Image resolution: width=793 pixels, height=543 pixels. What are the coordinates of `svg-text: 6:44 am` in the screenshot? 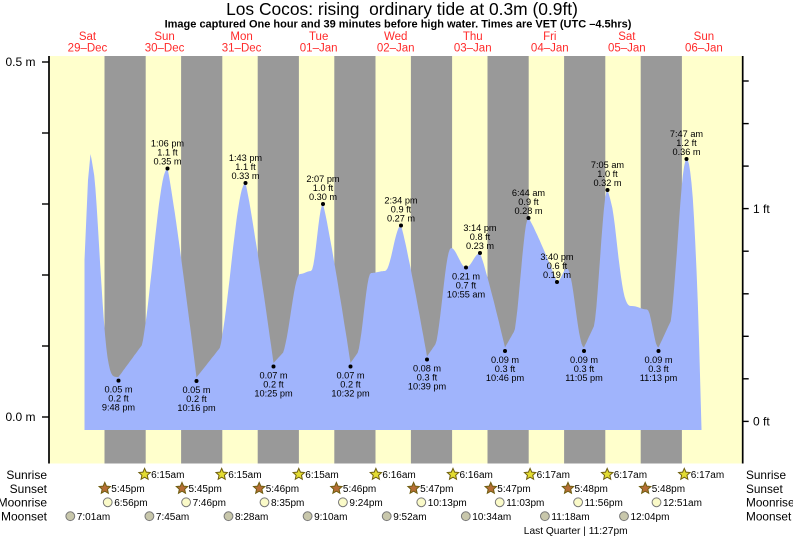 It's located at (529, 193).